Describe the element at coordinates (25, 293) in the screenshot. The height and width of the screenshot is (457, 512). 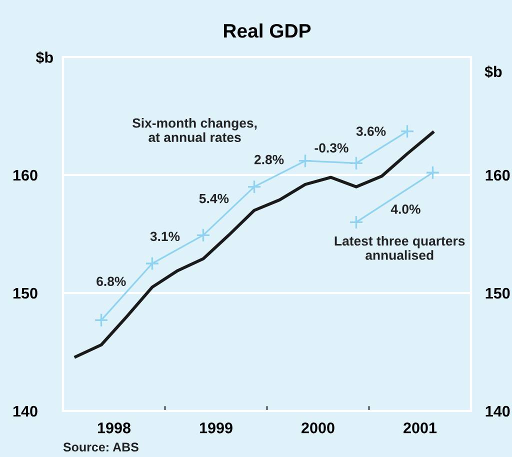
I see `y-tick-label: 150` at that location.